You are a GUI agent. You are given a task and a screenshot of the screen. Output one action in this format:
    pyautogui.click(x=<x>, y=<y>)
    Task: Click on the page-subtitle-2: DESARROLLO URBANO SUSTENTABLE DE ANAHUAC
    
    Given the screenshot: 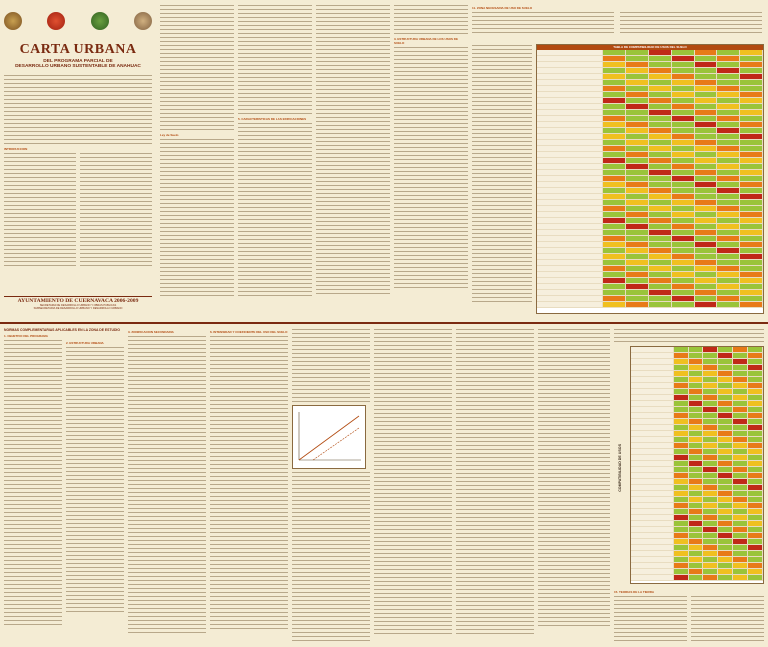 What is the action you would take?
    pyautogui.click(x=78, y=66)
    